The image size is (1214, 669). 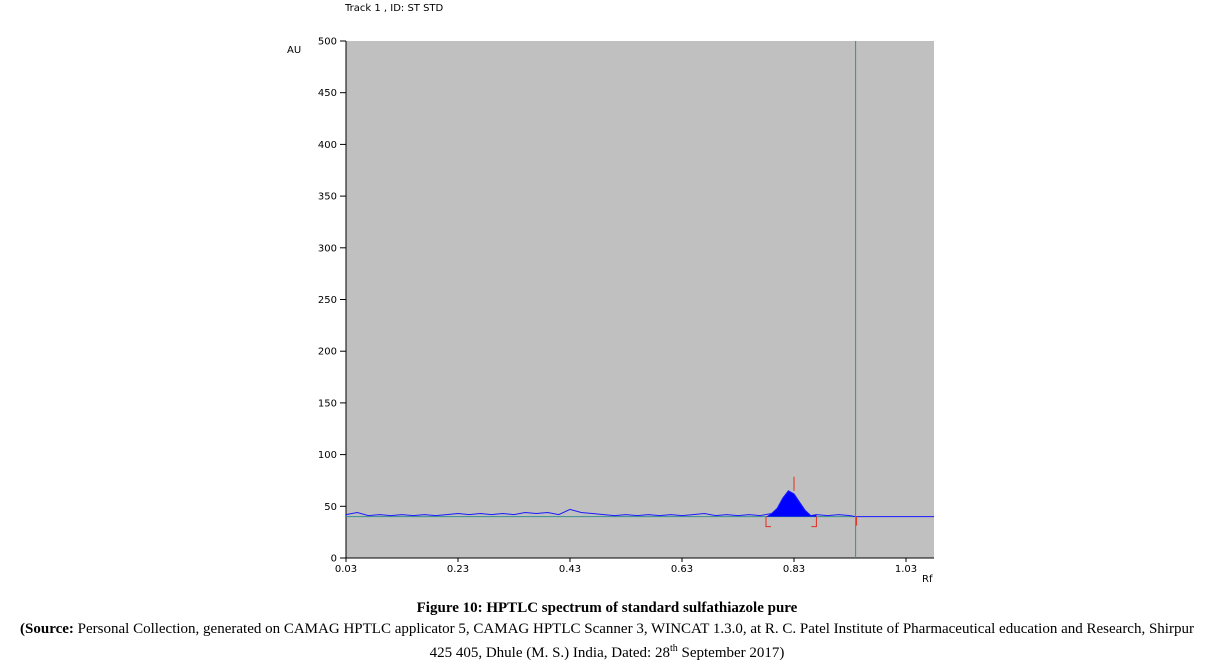 I want to click on peak-start-marker, so click(x=768, y=522).